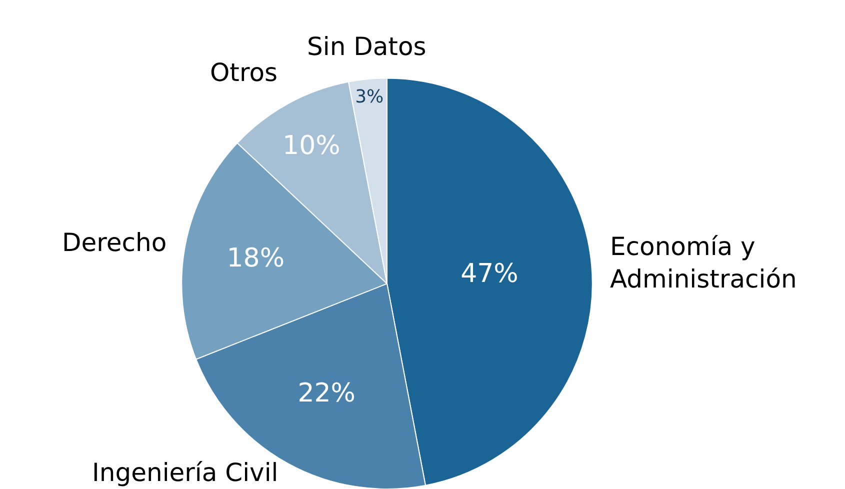 Image resolution: width=845 pixels, height=489 pixels. I want to click on data-label: 47%, so click(489, 273).